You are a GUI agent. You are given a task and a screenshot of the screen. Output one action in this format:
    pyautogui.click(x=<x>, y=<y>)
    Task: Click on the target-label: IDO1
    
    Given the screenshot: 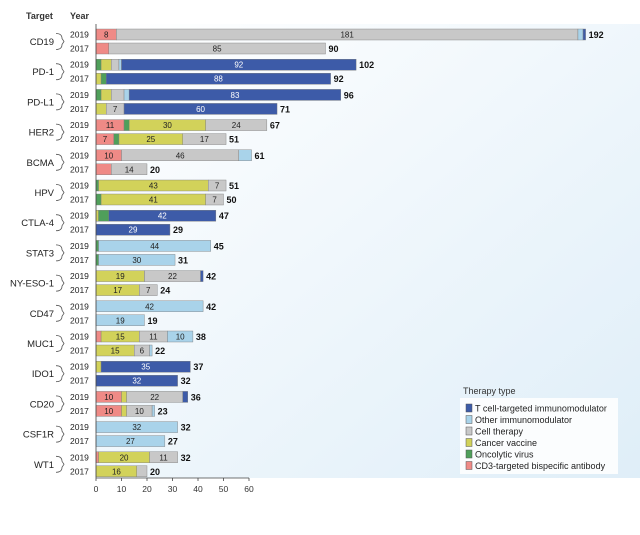 What is the action you would take?
    pyautogui.click(x=43, y=374)
    